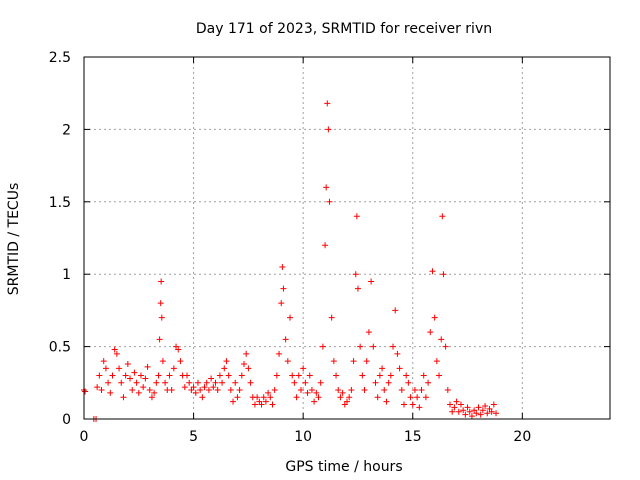 This screenshot has height=480, width=640. What do you see at coordinates (303, 437) in the screenshot?
I see `x-tick-label: 10` at bounding box center [303, 437].